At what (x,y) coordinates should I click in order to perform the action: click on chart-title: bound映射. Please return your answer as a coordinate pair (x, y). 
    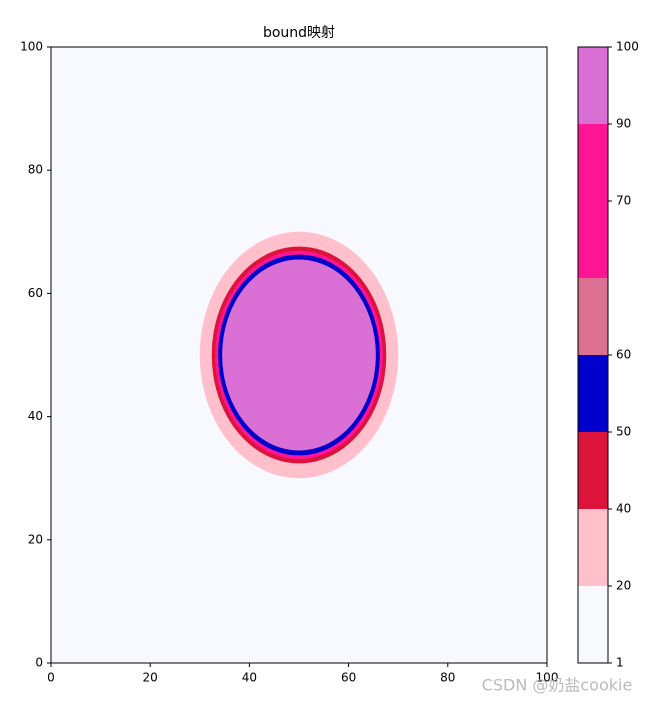
    Looking at the image, I should click on (299, 33).